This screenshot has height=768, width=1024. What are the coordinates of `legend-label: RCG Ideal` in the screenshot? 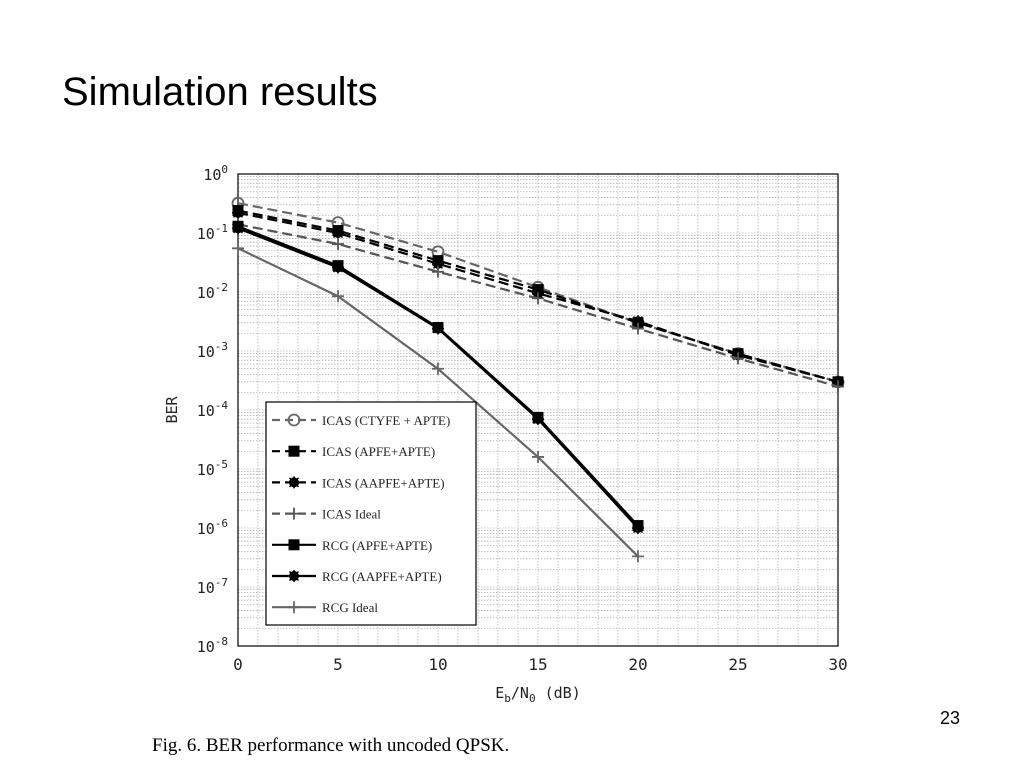 It's located at (350, 607).